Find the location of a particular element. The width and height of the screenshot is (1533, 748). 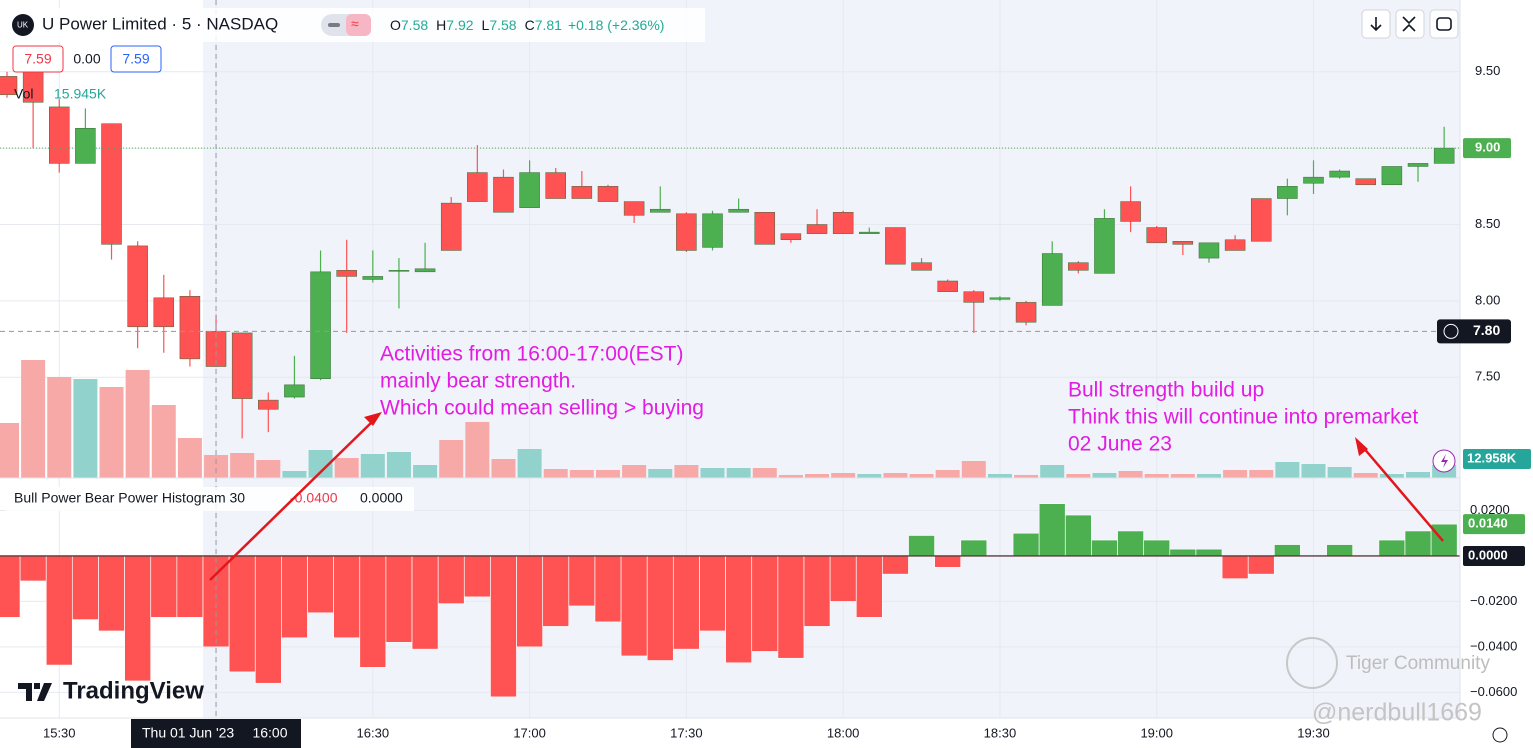

crosshair-add is located at coordinates (1451, 331).